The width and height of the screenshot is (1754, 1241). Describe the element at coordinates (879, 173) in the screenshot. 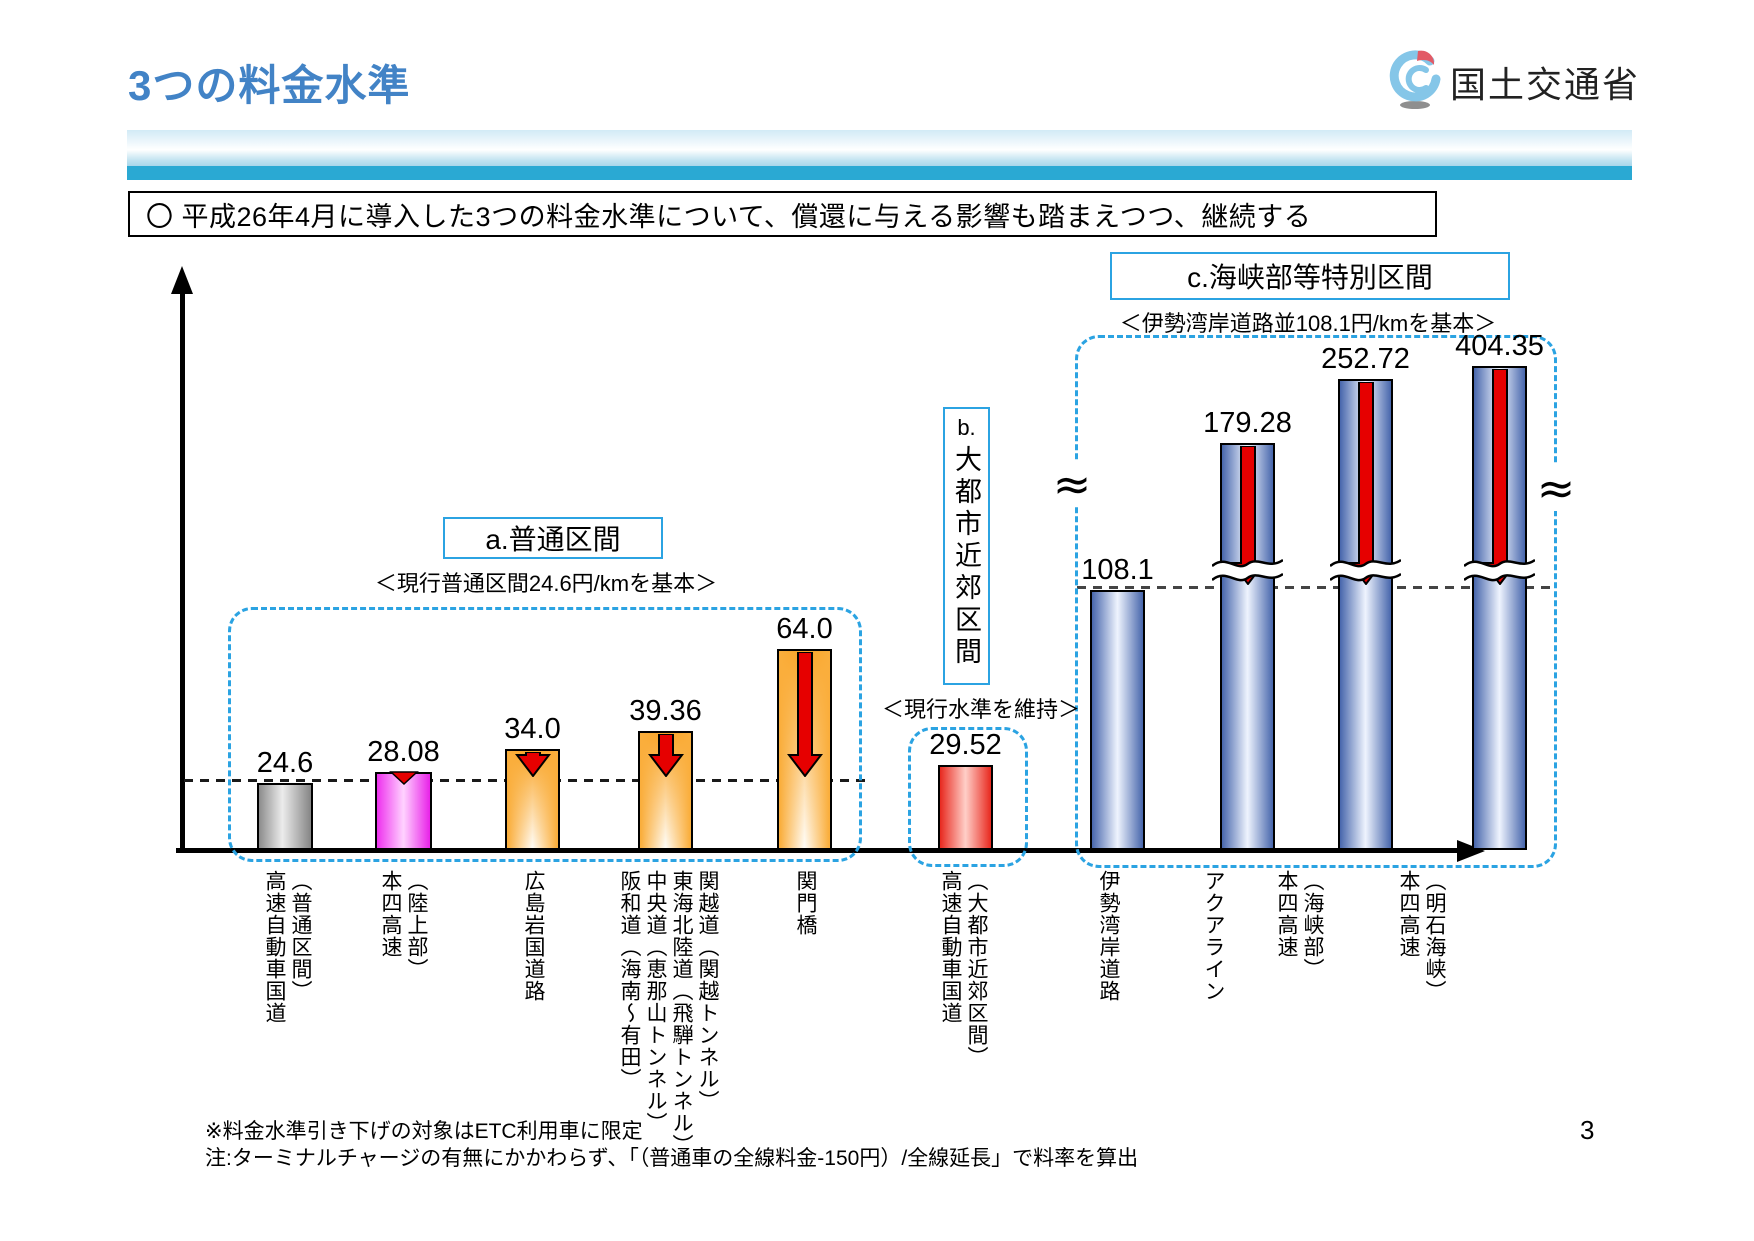

I see `title-underline-stripe` at that location.